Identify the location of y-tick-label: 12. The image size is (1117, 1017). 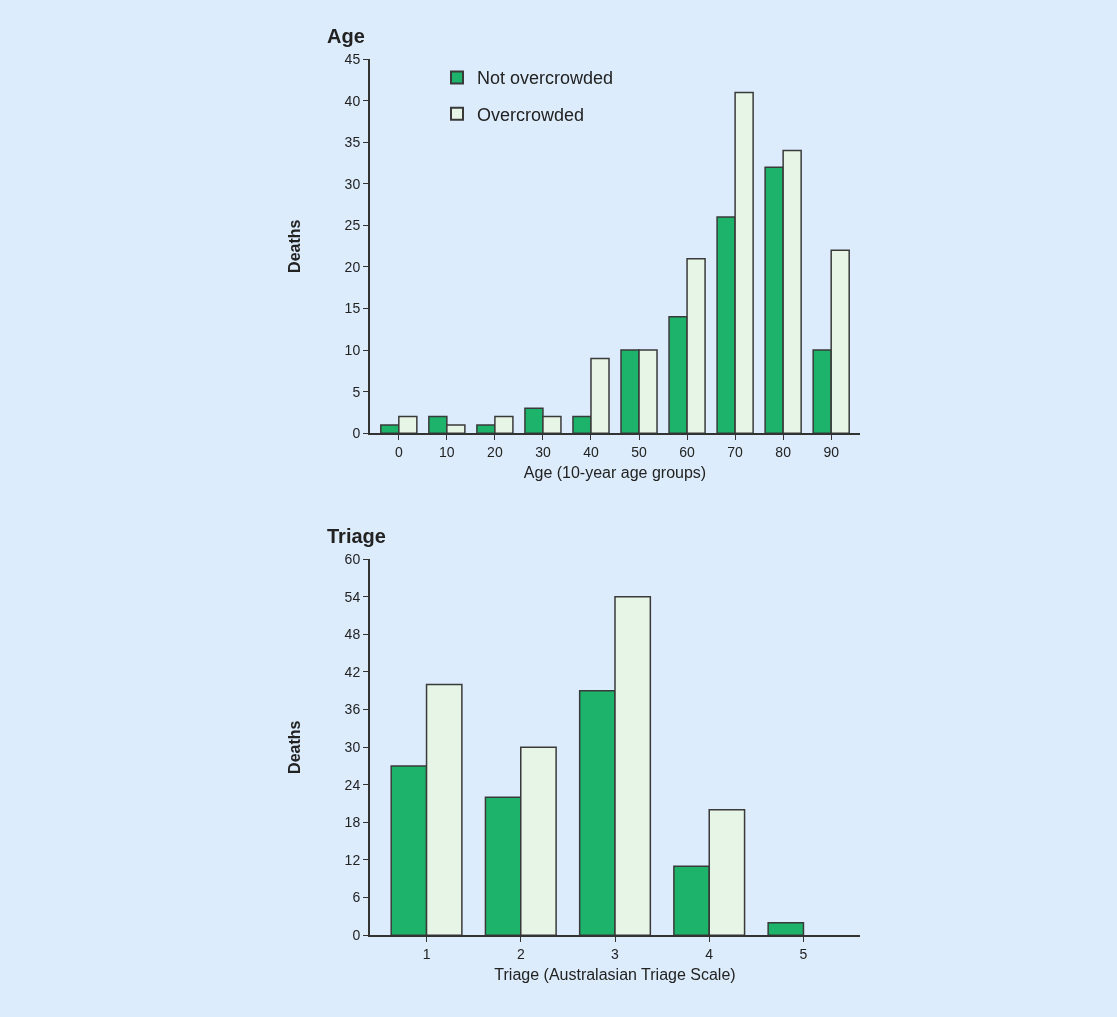
(352, 859).